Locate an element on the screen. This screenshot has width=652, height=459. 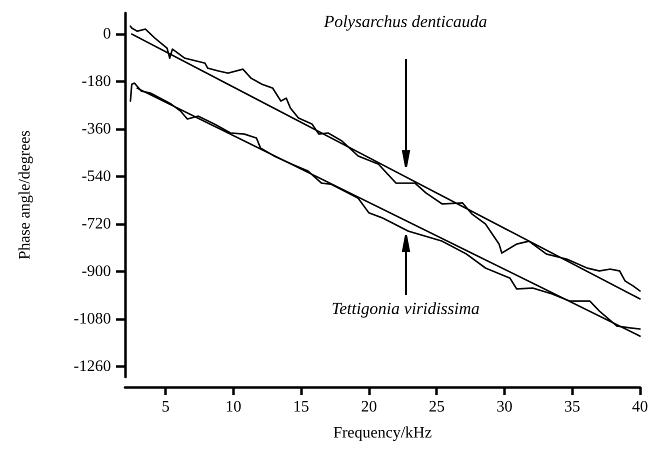
y-tick-label: -180 is located at coordinates (96, 81).